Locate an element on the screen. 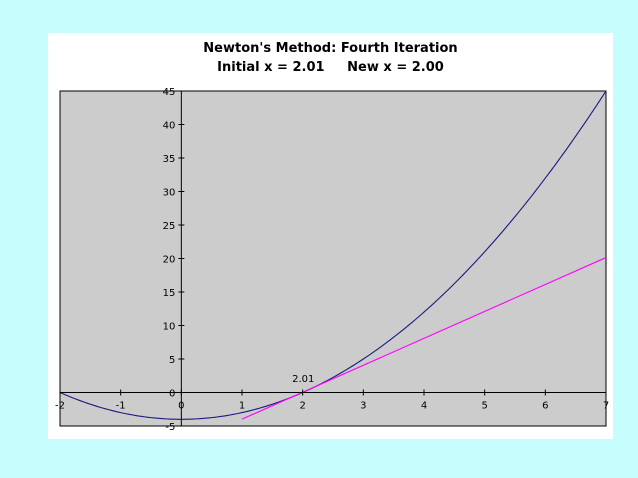  y-tick-label: -5 is located at coordinates (170, 427).